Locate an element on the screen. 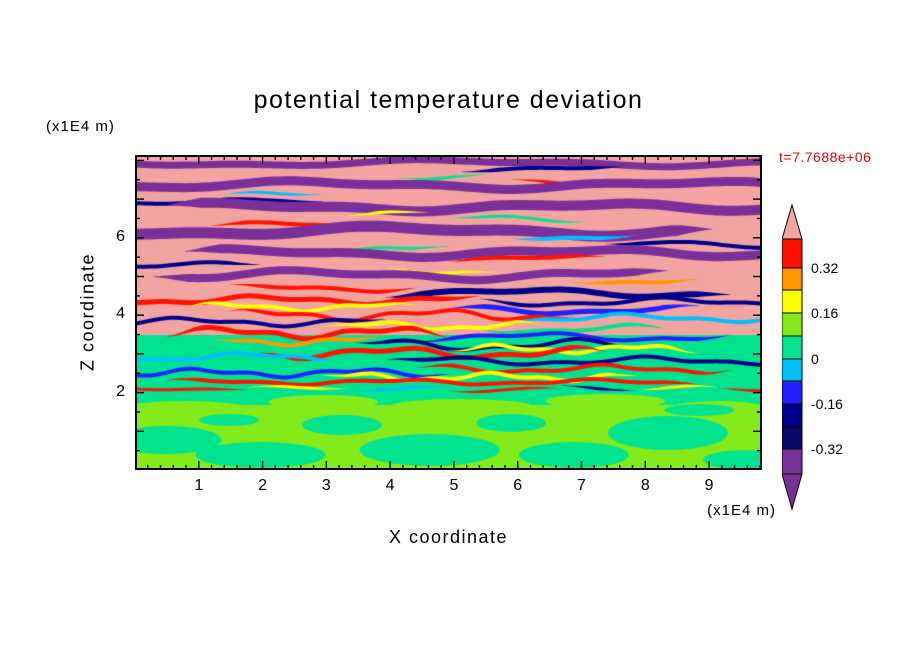 The height and width of the screenshot is (654, 904). colorbar-tick-label: 0.16 is located at coordinates (824, 313).